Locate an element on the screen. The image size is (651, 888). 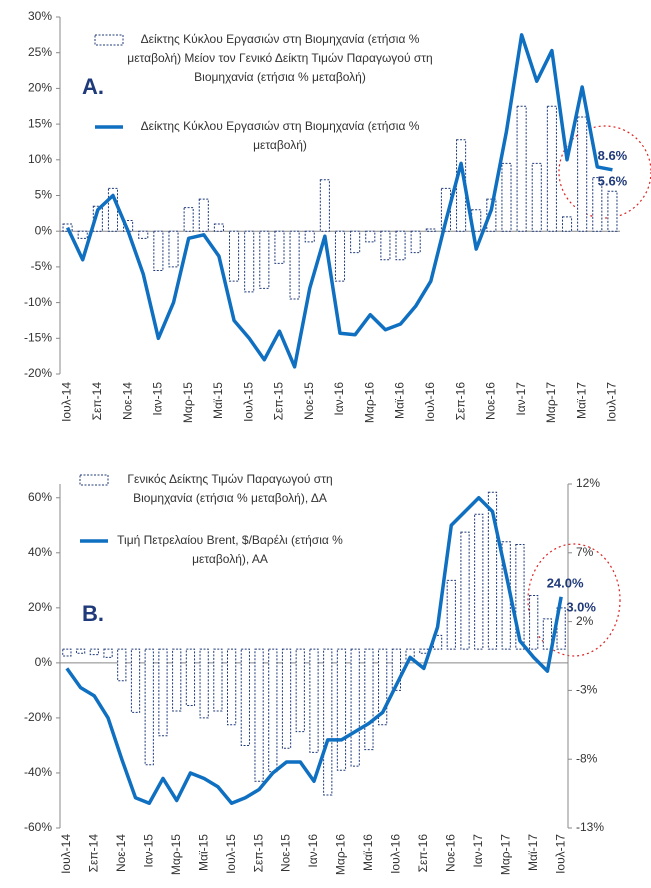
y2-tick-label: 7% is located at coordinates (585, 552).